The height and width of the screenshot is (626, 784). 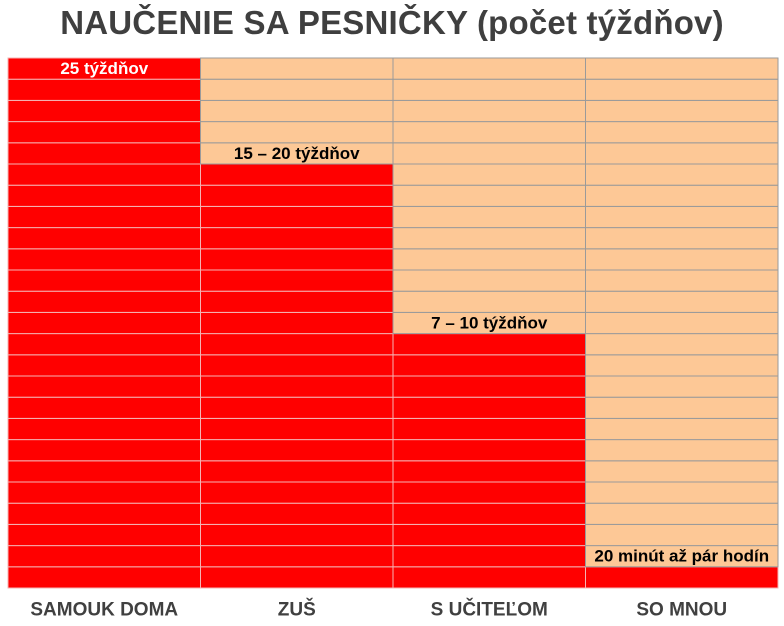 I want to click on category-label-1: SAMOUK DOMA, so click(x=104, y=610).